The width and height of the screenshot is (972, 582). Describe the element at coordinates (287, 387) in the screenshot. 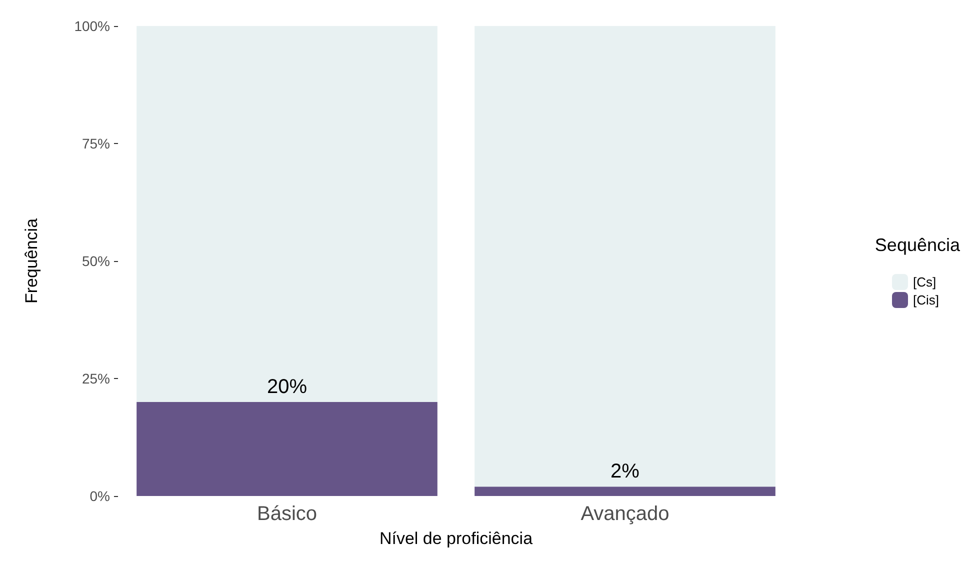

I see `data-label: 20%` at that location.